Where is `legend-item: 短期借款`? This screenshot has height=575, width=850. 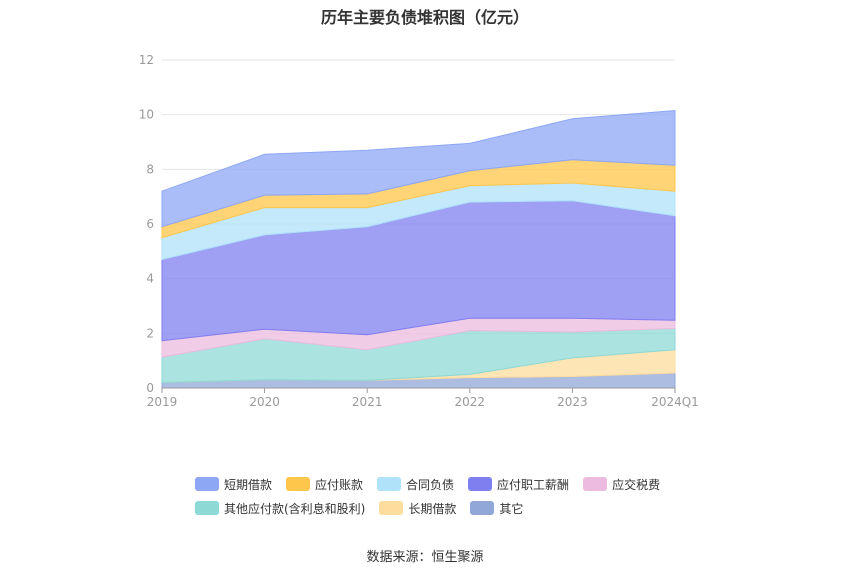 legend-item: 短期借款 is located at coordinates (233, 484).